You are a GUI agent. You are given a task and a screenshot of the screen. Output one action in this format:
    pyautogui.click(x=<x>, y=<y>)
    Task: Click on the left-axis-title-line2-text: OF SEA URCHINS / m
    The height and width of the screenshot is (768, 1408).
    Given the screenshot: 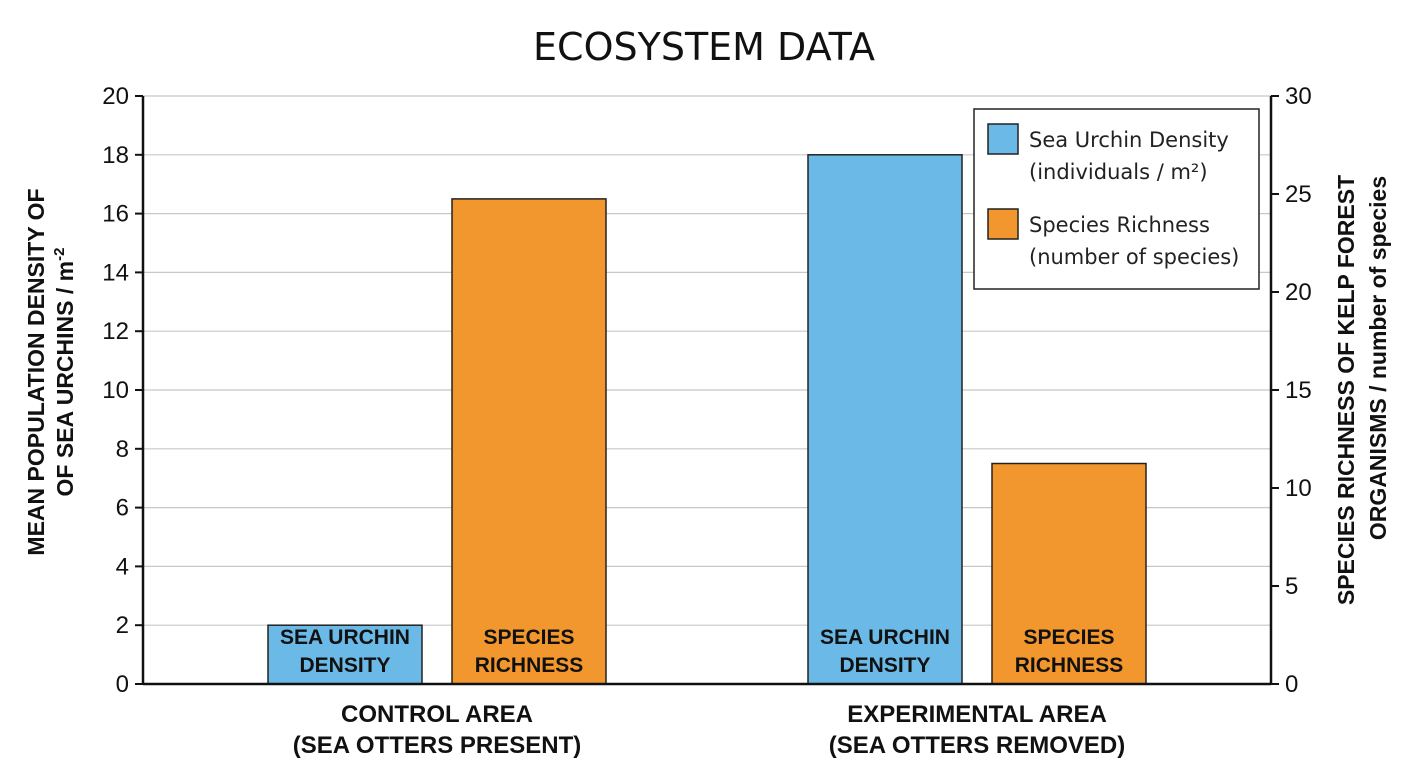 What is the action you would take?
    pyautogui.click(x=65, y=379)
    